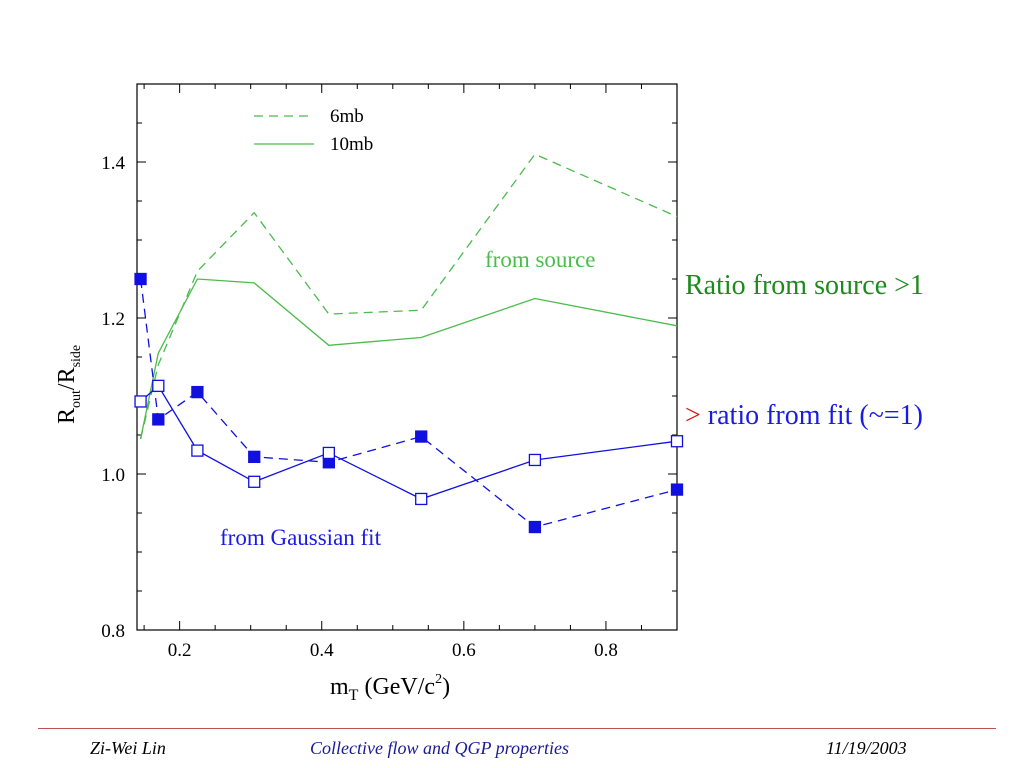  I want to click on y-axis-label-sub-side: side, so click(76, 356).